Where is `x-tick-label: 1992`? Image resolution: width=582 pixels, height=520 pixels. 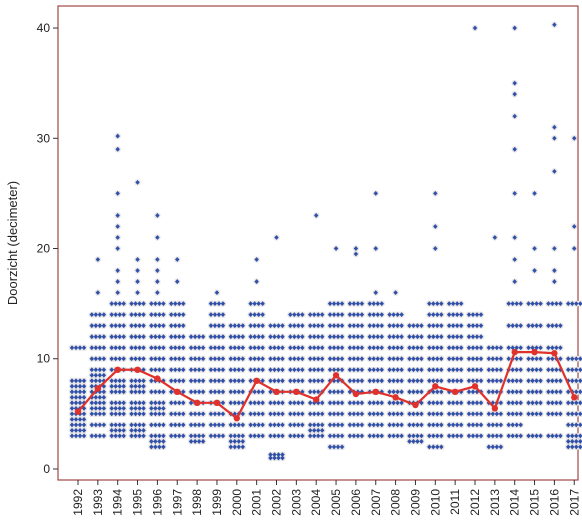 x-tick-label: 1992 is located at coordinates (78, 502).